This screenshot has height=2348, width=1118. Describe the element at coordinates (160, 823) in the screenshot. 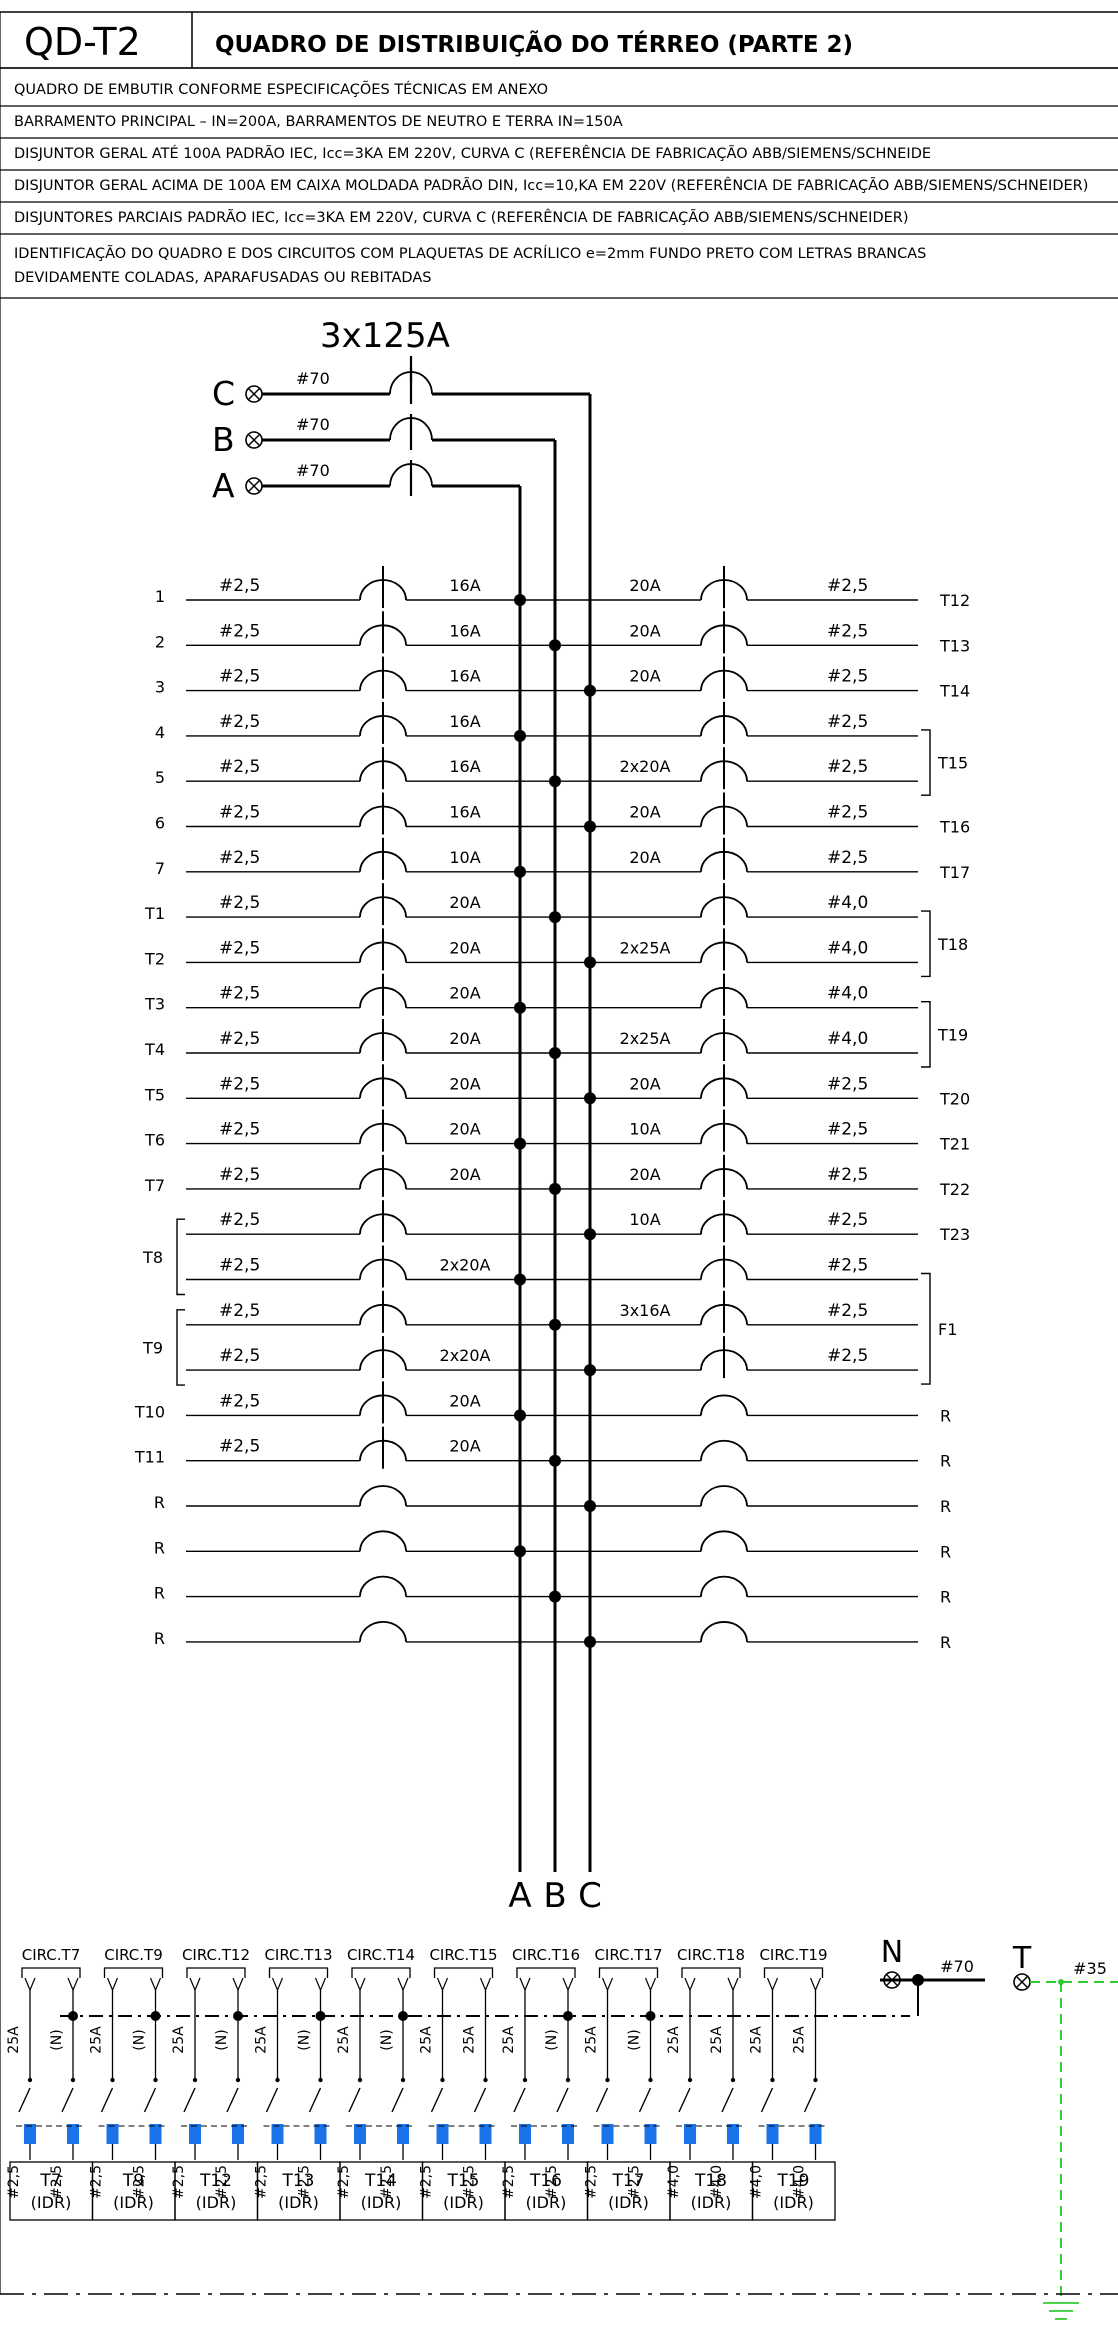

I see `left-circuit-label: 6` at that location.